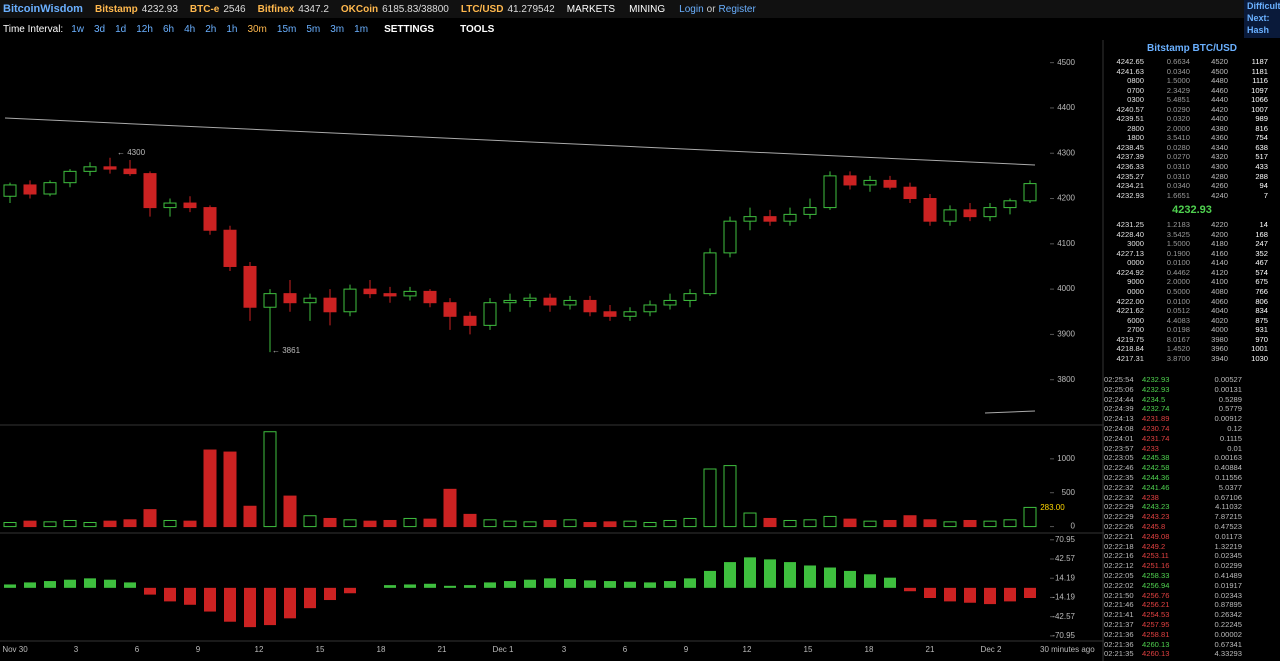 The height and width of the screenshot is (661, 1280). Describe the element at coordinates (286, 29) in the screenshot. I see `interval: 15m` at that location.